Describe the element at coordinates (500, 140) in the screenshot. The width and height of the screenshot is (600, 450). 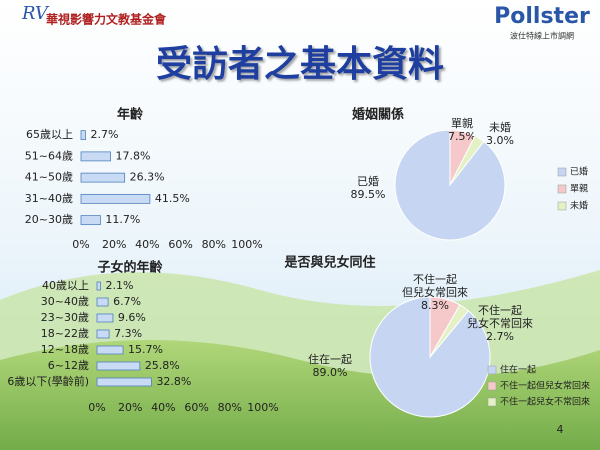
I see `slice-value-label: 3.0%` at that location.